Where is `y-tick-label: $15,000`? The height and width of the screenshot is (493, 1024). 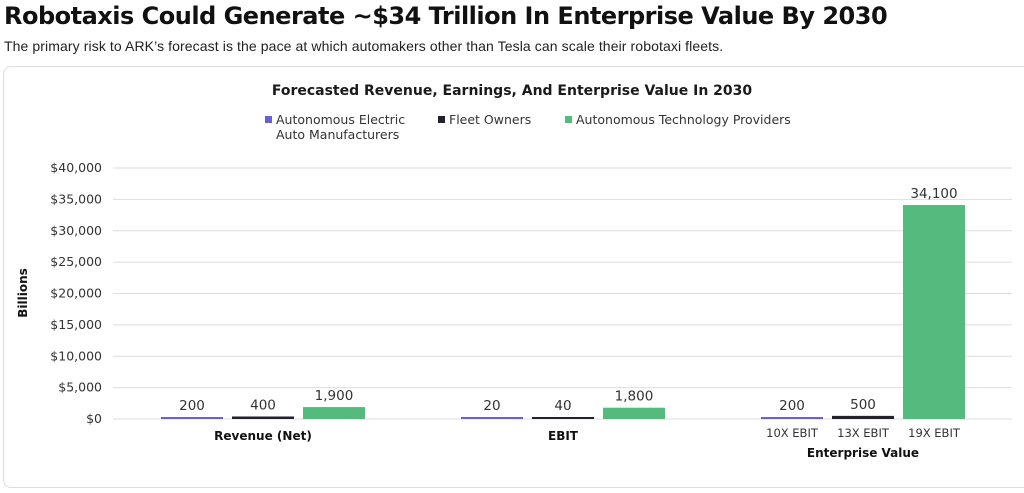 y-tick-label: $15,000 is located at coordinates (76, 324).